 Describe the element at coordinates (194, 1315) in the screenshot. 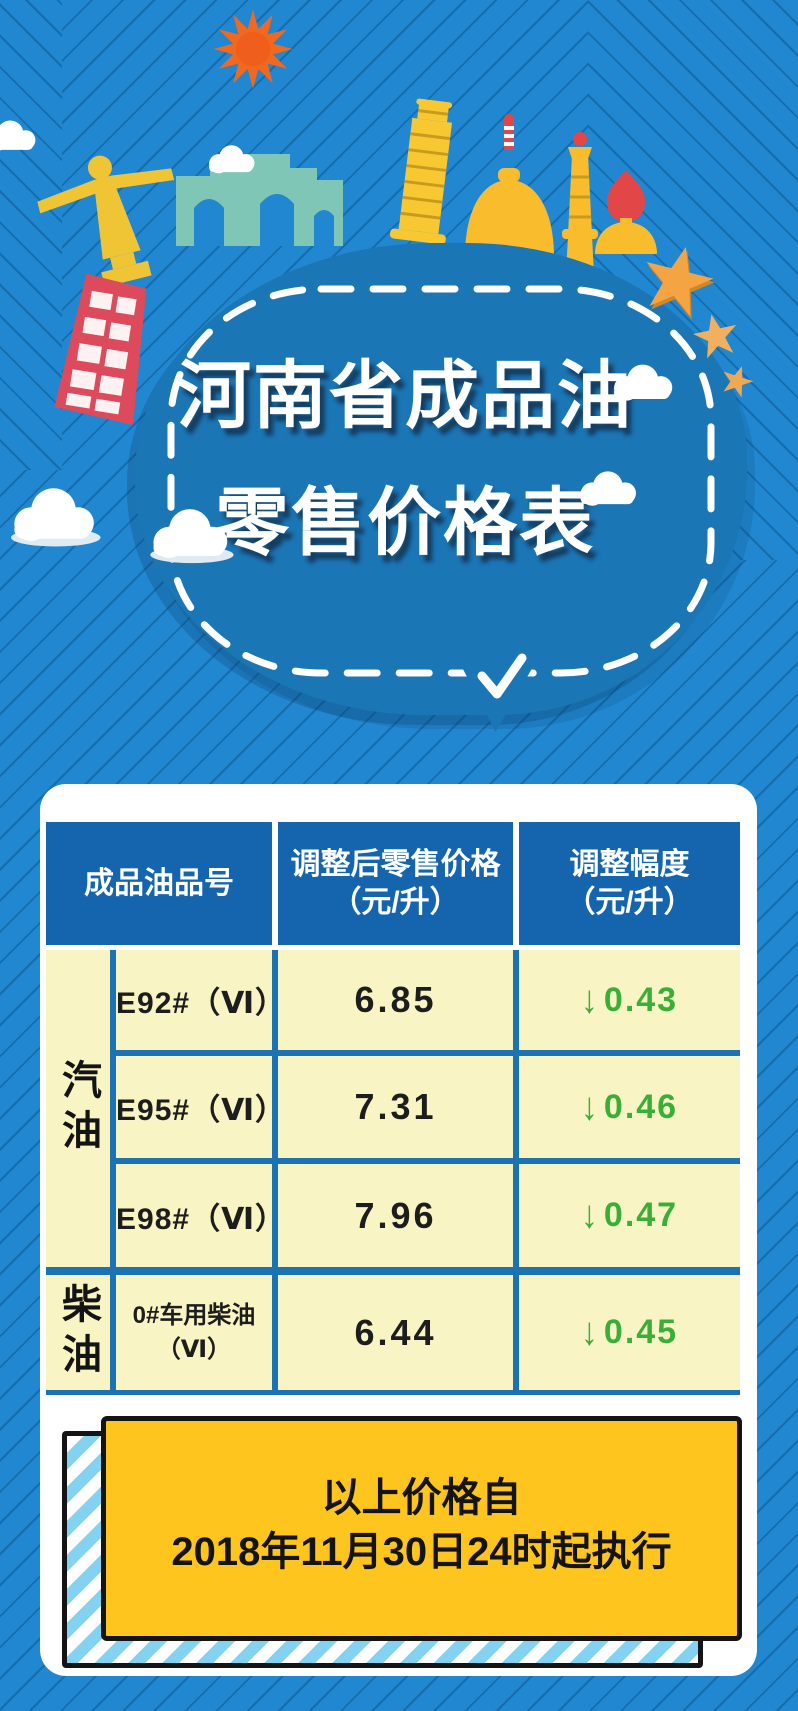

I see `product-line1: 0#车用柴油` at that location.